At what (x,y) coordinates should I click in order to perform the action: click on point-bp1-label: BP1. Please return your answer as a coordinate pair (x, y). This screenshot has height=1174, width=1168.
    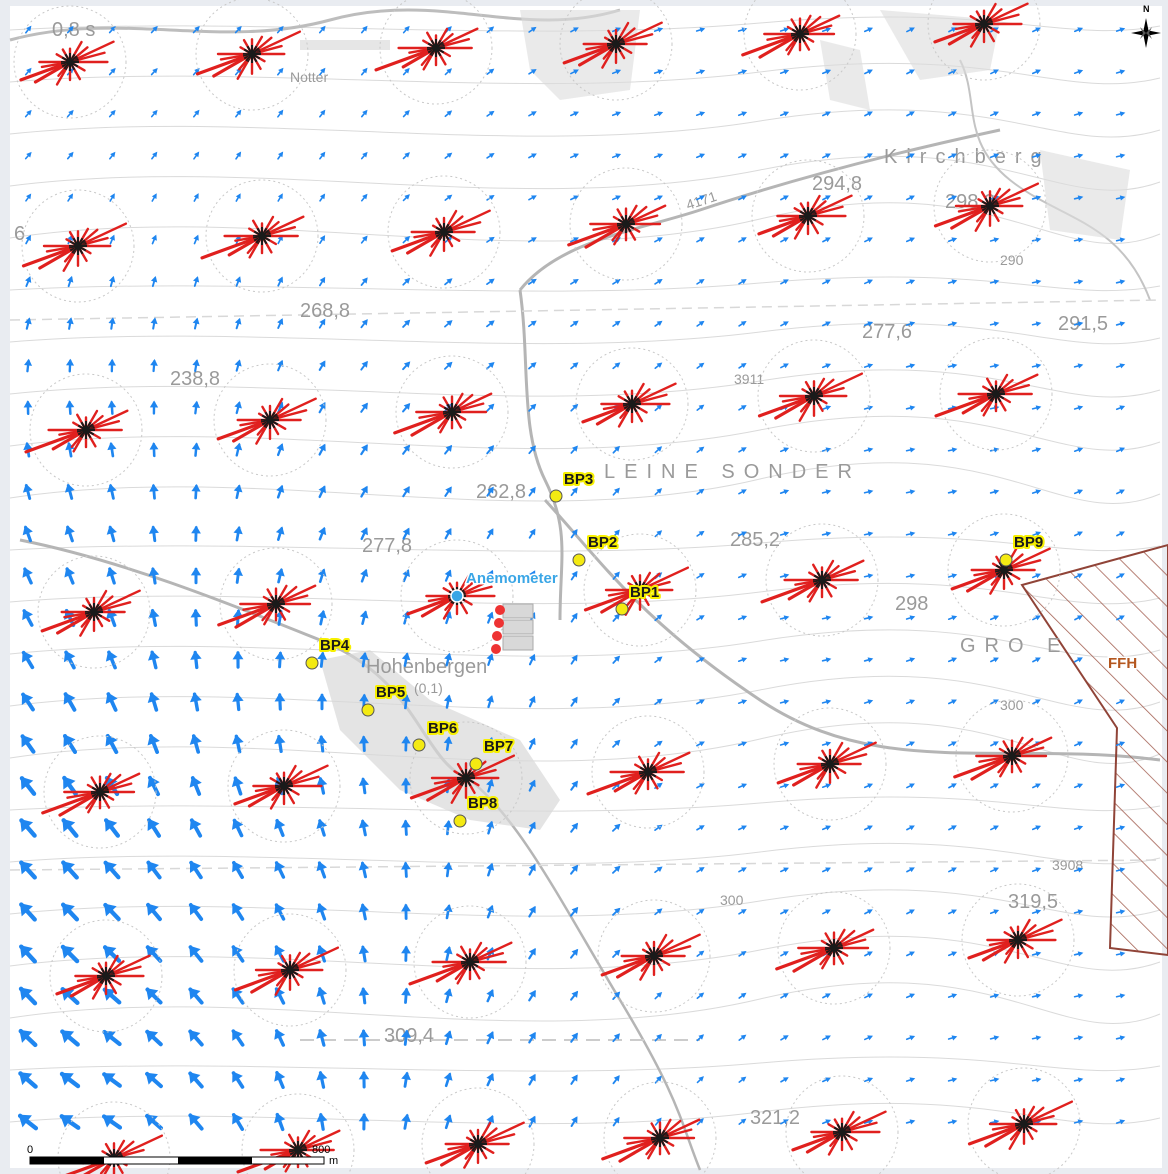
    Looking at the image, I should click on (644, 592).